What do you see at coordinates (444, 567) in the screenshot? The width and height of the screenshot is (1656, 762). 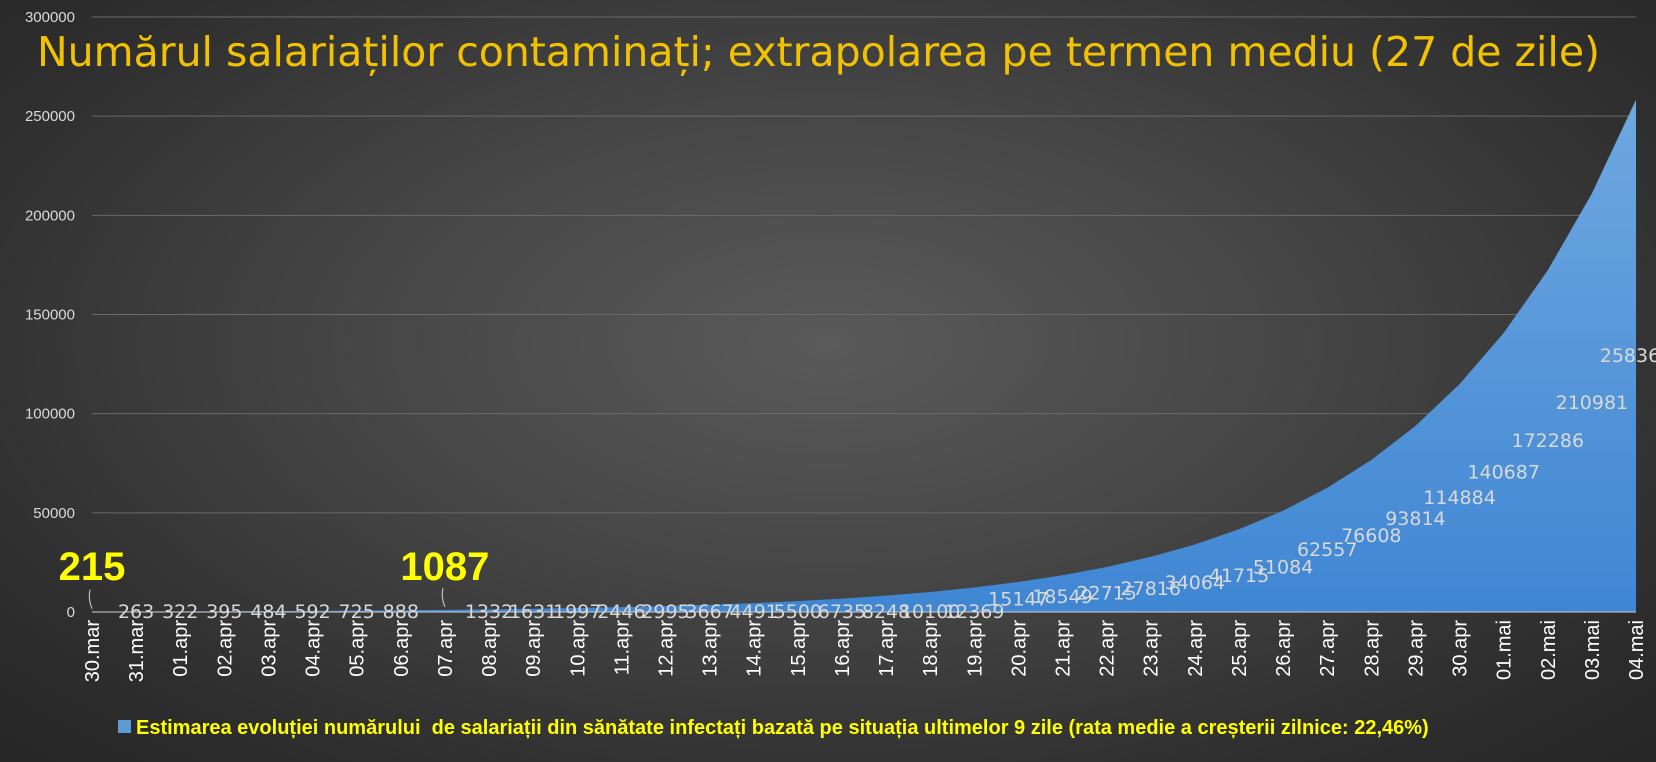 I see `callout-label: 1087` at bounding box center [444, 567].